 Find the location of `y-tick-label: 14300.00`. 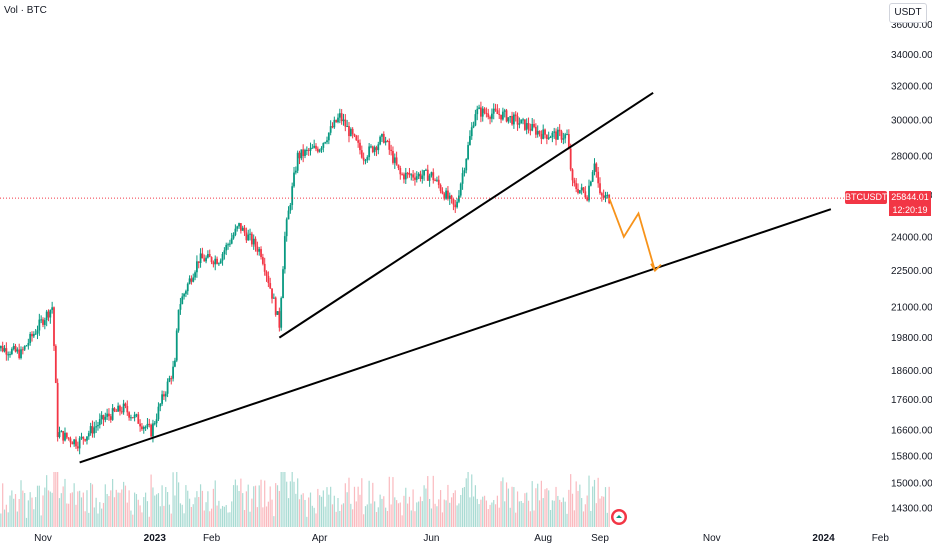

y-tick-label: 14300.00 is located at coordinates (911, 509).